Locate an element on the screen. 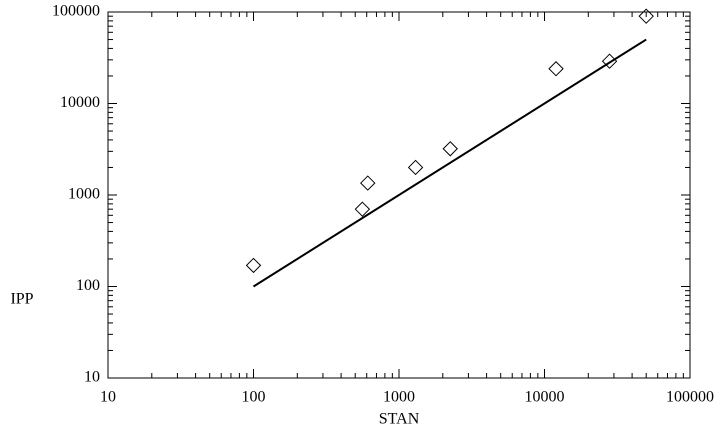 The image size is (722, 432). x-axis-label: STAN is located at coordinates (399, 419).